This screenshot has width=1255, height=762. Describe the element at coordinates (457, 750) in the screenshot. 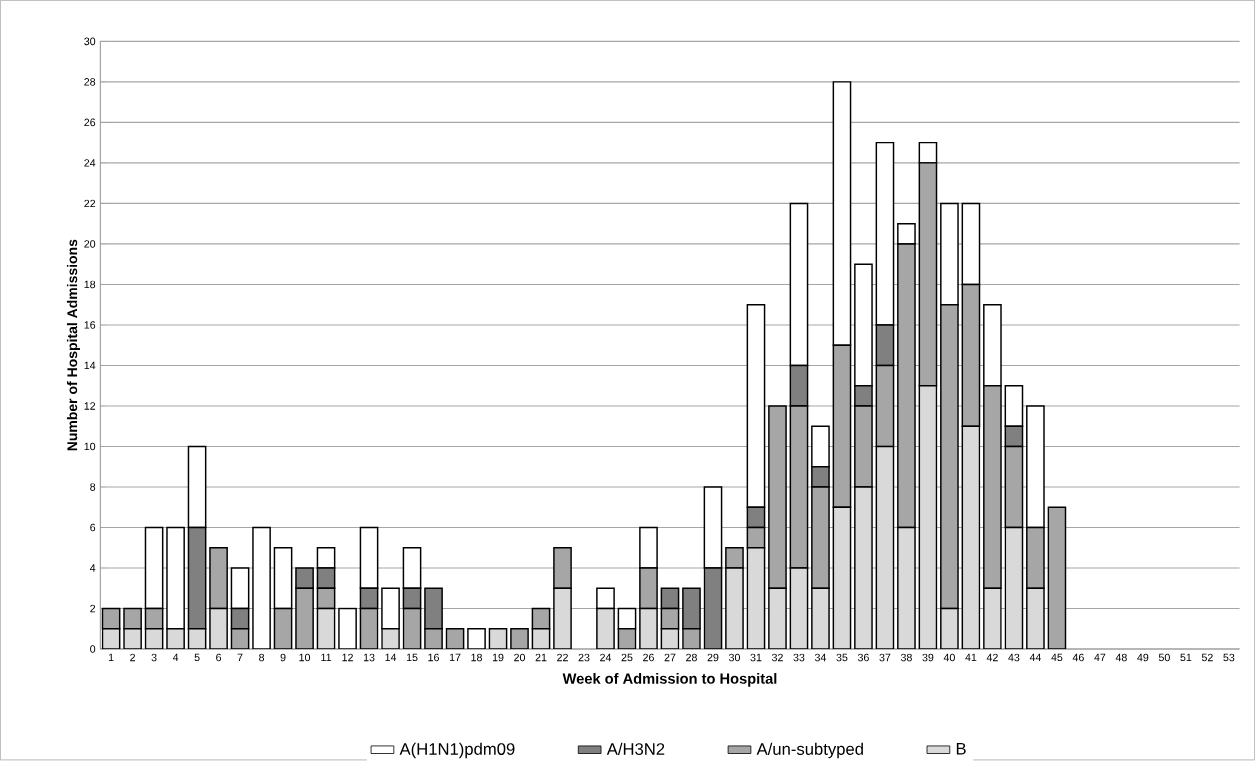

I see `legend-label: A(H1N1)pdm09` at that location.